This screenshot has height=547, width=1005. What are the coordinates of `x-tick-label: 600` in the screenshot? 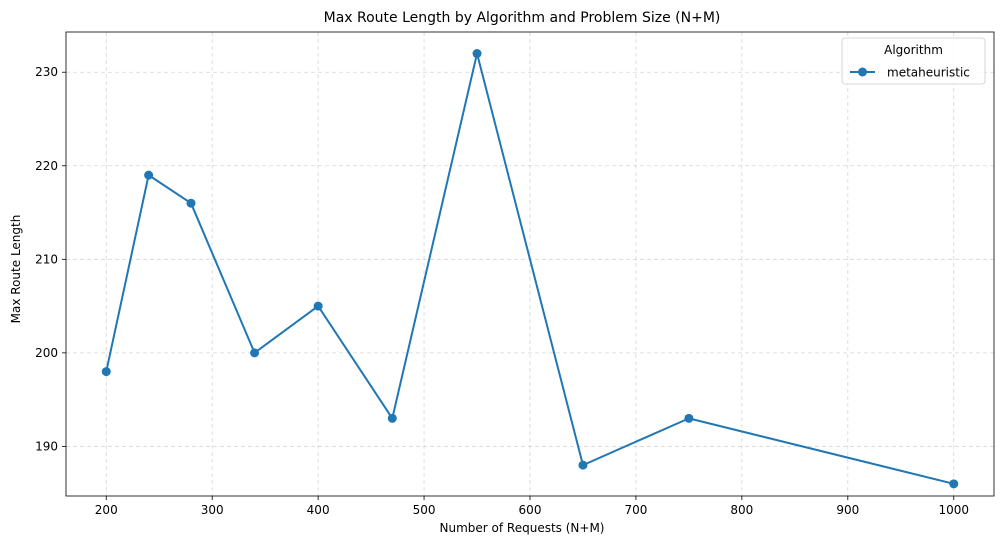 It's located at (530, 510).